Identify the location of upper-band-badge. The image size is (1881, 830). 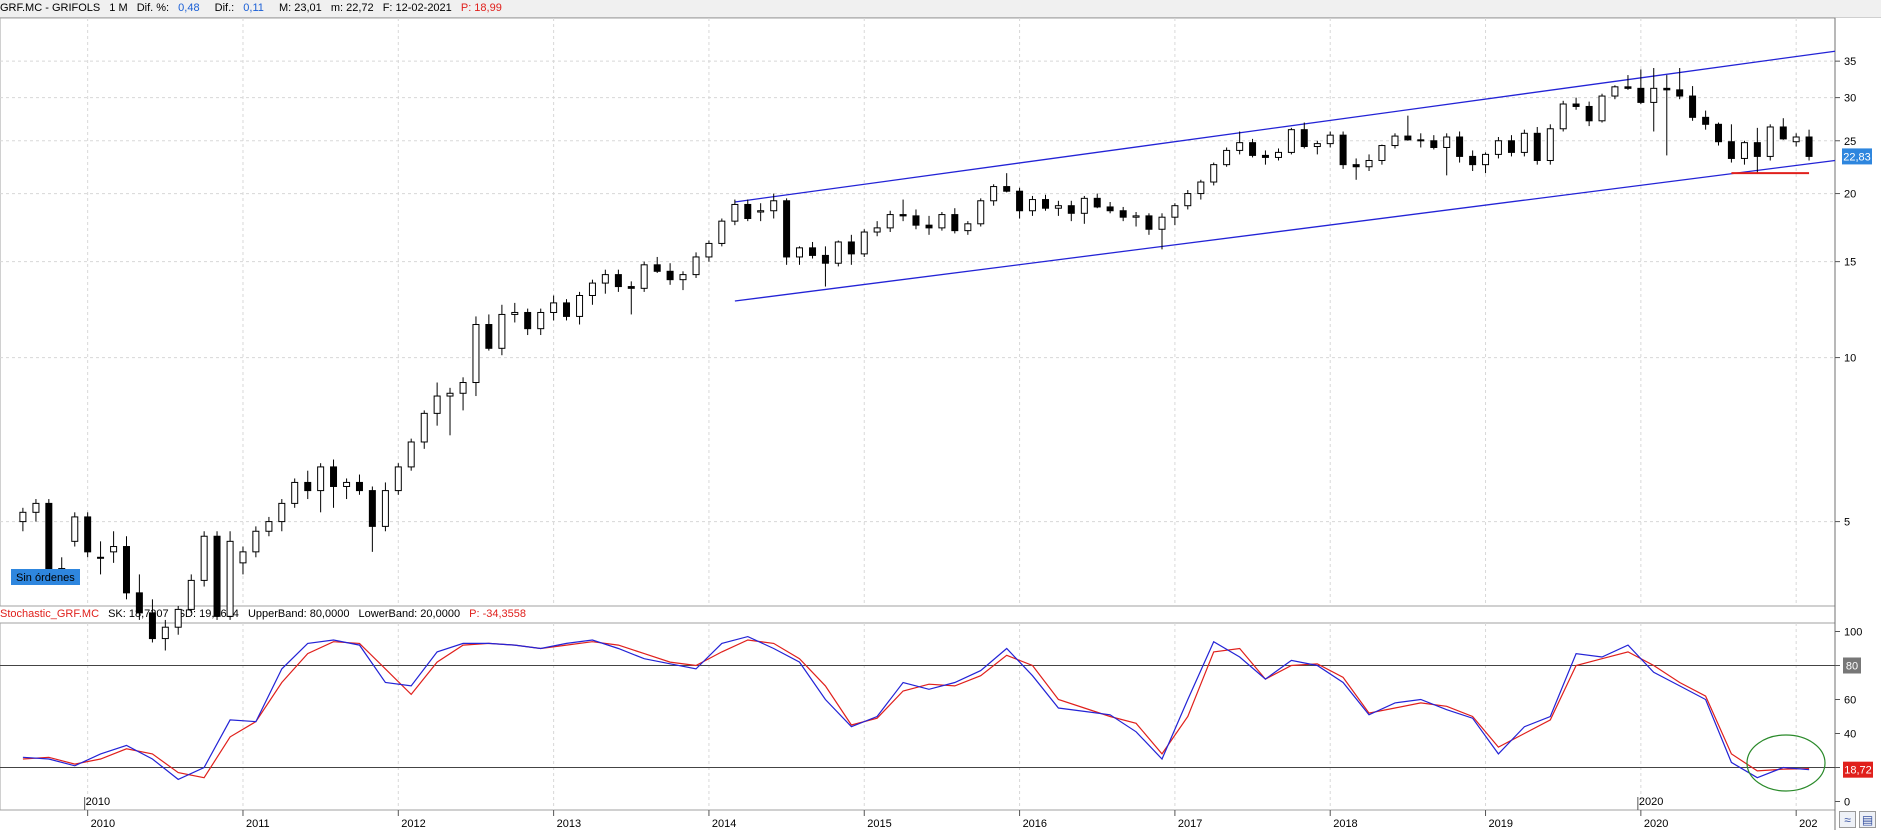
(1852, 665).